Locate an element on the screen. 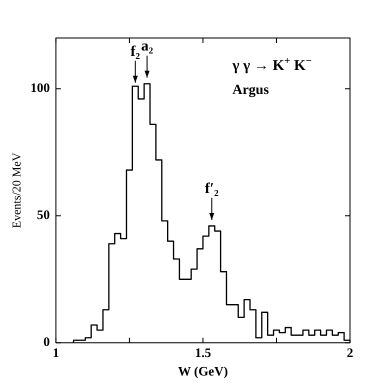 This screenshot has height=392, width=382. annotation: γ γ → K+ K− is located at coordinates (271, 65).